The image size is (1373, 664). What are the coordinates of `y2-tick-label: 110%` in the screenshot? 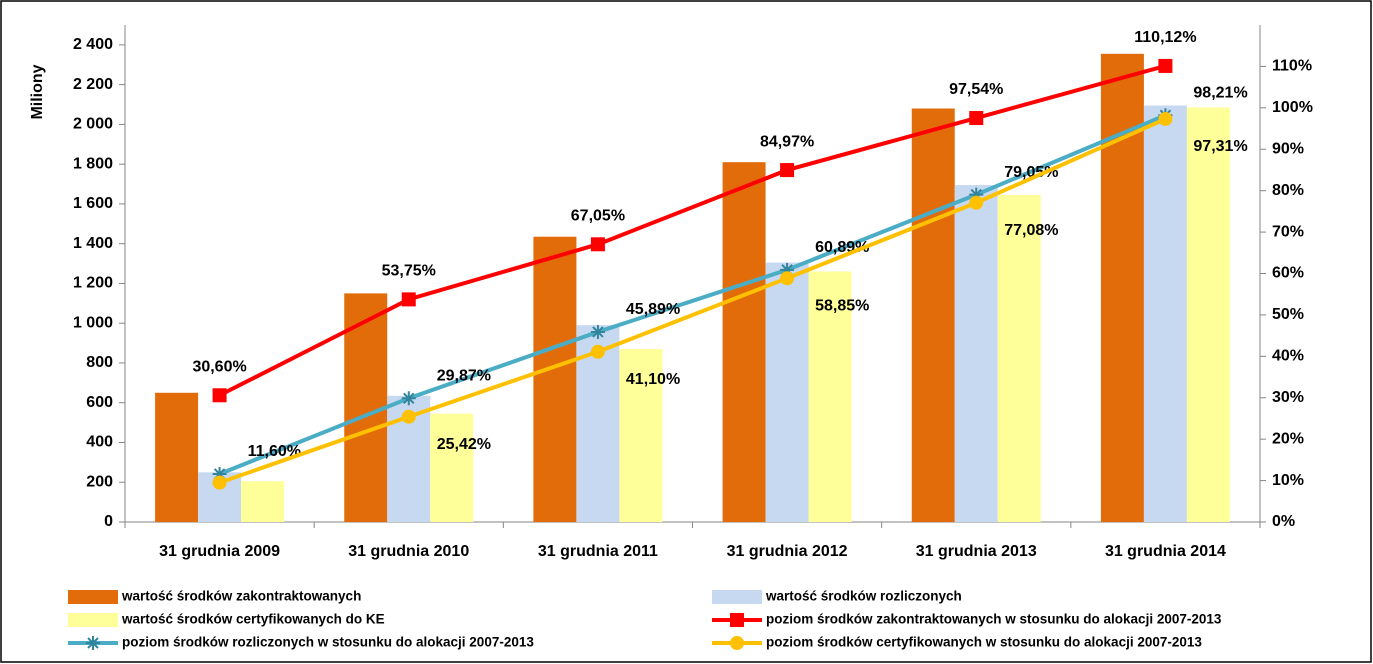 It's located at (1292, 66).